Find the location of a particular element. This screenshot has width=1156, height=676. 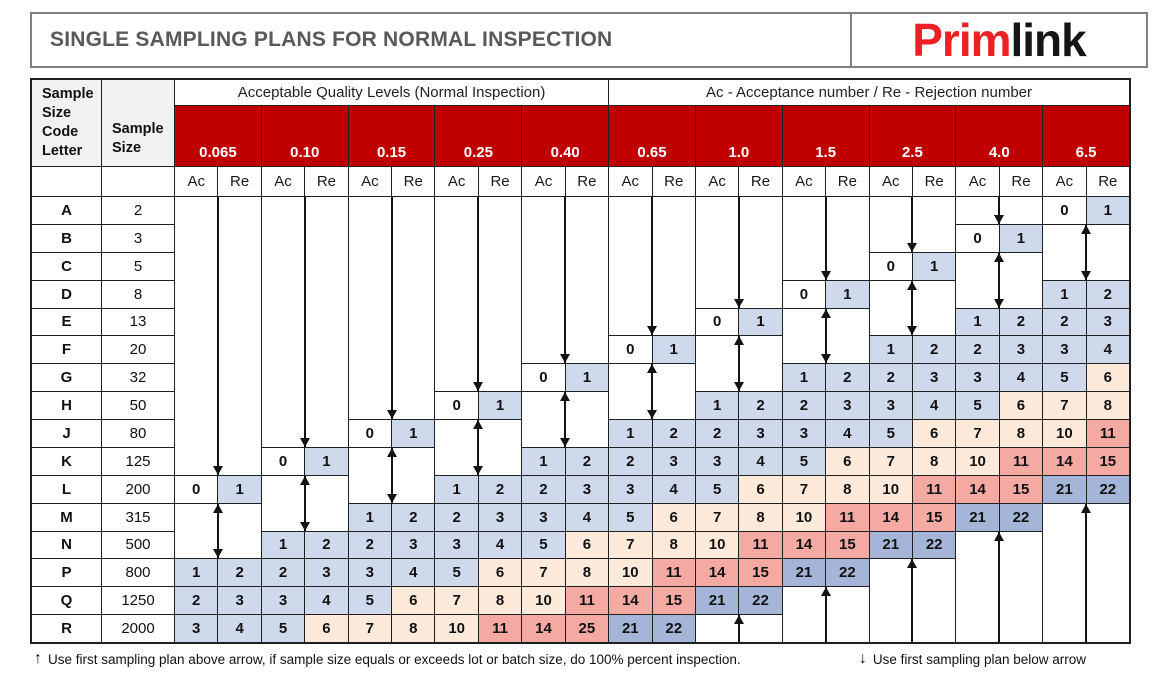

code-letter-cell: A is located at coordinates (66, 210).